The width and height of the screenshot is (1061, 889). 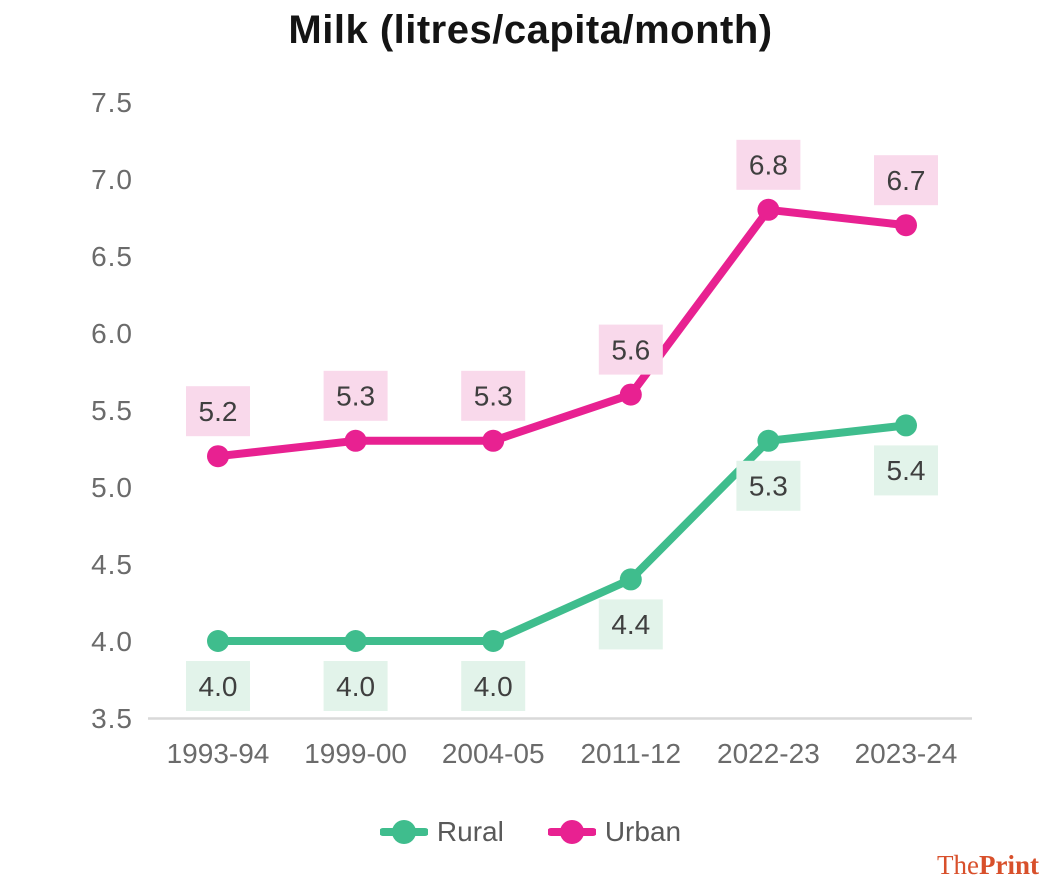 What do you see at coordinates (470, 831) in the screenshot?
I see `legend-label-rural: Rural` at bounding box center [470, 831].